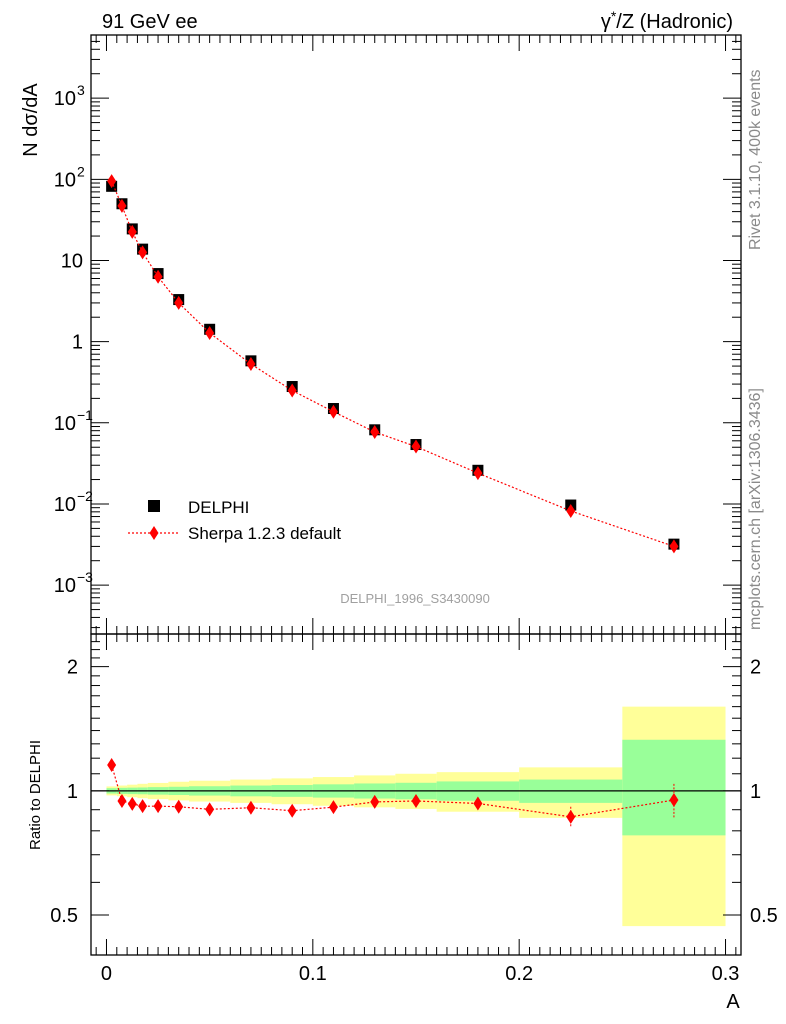  I want to click on legend-sherpa-label: Sherpa 1.2.3 default, so click(264, 533).